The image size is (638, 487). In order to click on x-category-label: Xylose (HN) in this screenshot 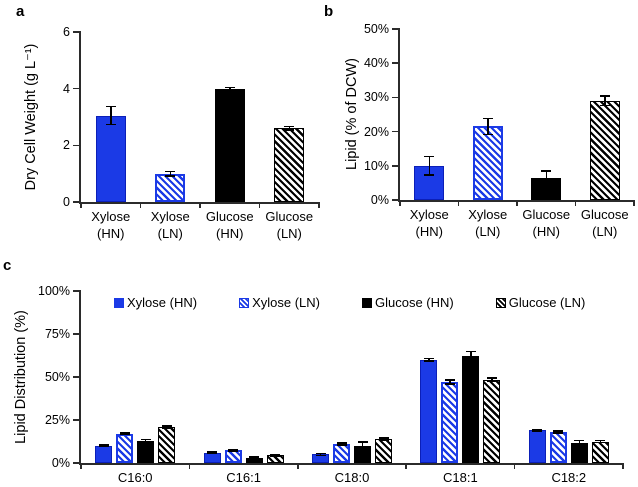, I will do `click(111, 225)`.